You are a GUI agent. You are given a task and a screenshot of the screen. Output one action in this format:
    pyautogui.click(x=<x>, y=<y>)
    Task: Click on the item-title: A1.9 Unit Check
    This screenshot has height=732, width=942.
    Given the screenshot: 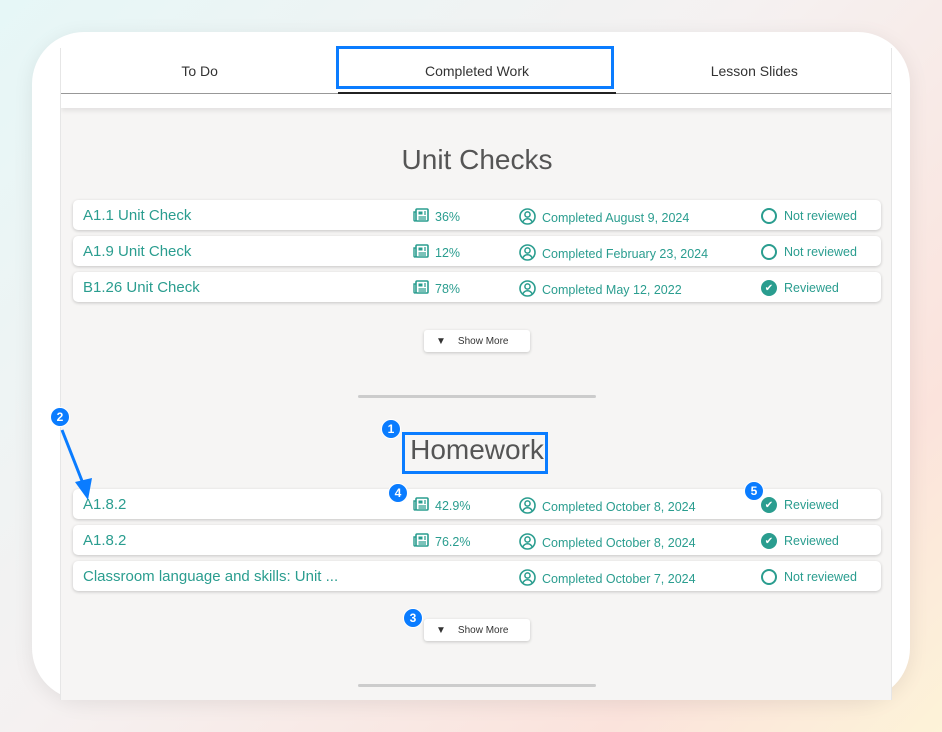 What is the action you would take?
    pyautogui.click(x=137, y=251)
    